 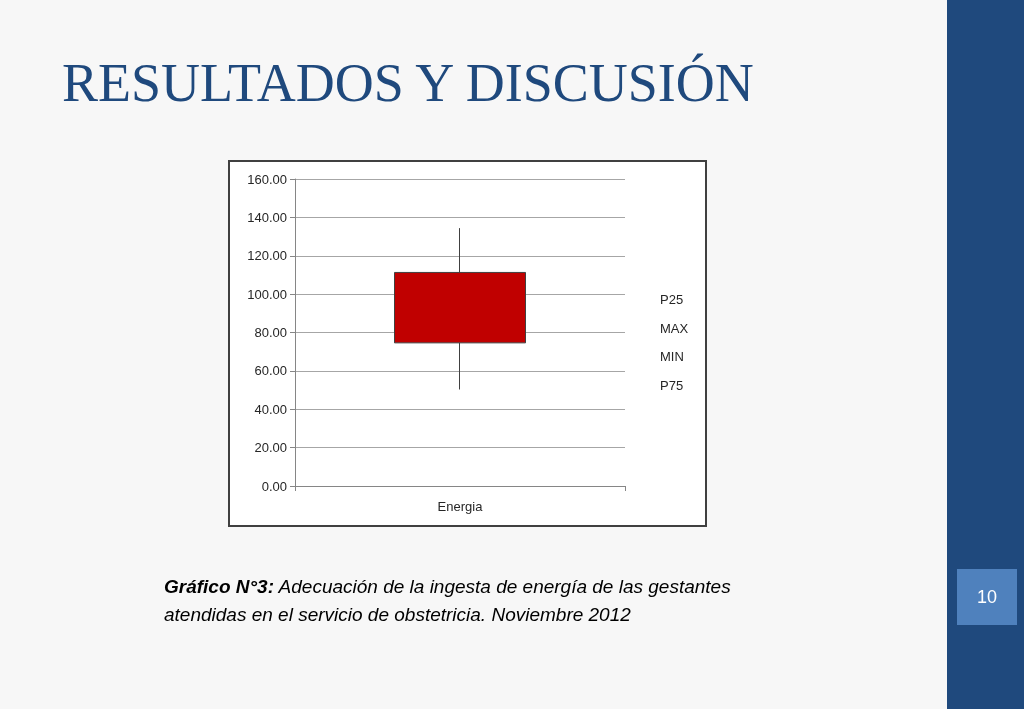 I want to click on y-tick-label: 20.00, so click(x=270, y=448).